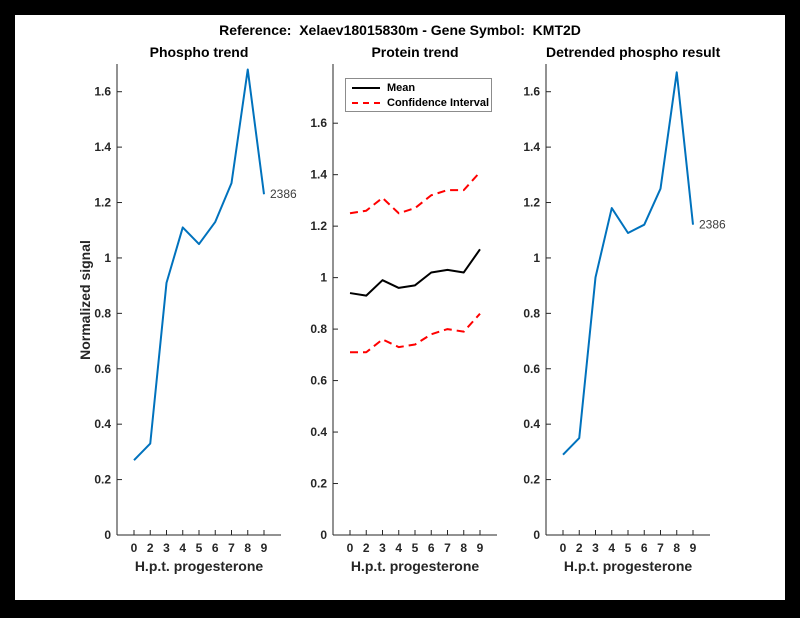  I want to click on x-axis-label-protein: H.p.t. progesterone, so click(415, 566).